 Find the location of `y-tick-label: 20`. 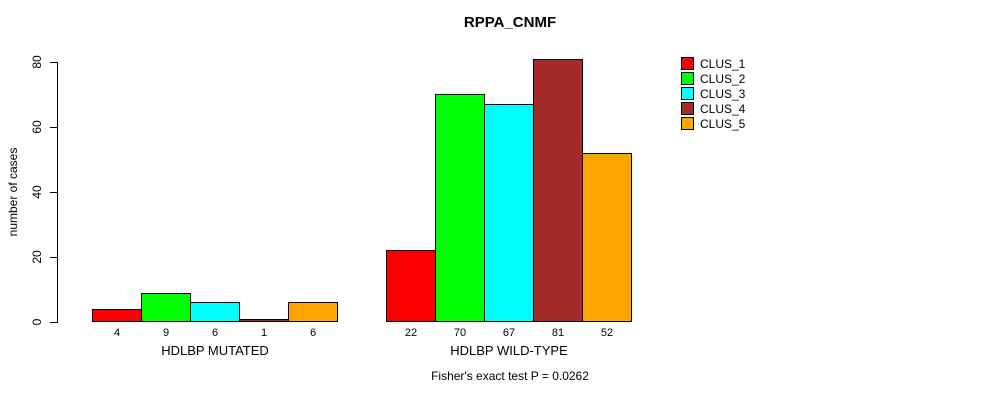

y-tick-label: 20 is located at coordinates (37, 257).